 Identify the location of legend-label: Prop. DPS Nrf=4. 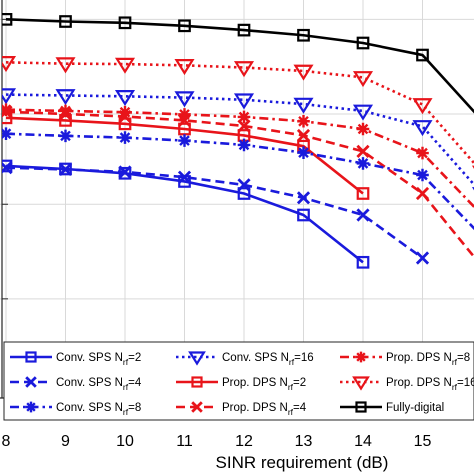
(264, 409).